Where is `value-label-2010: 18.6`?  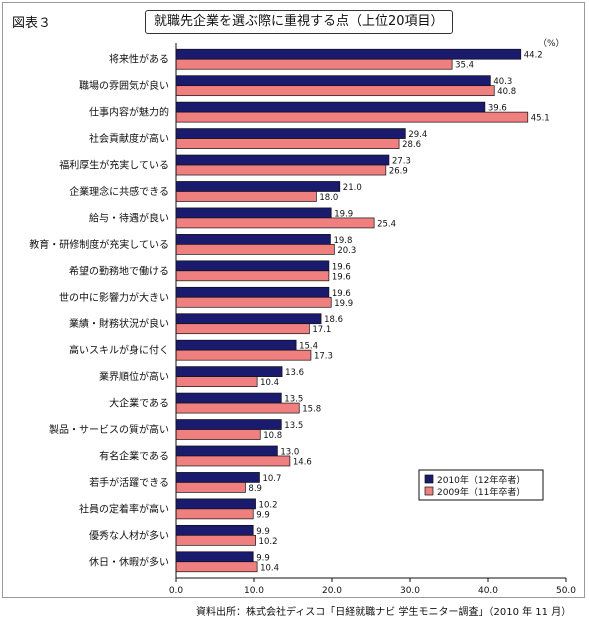 value-label-2010: 18.6 is located at coordinates (333, 320).